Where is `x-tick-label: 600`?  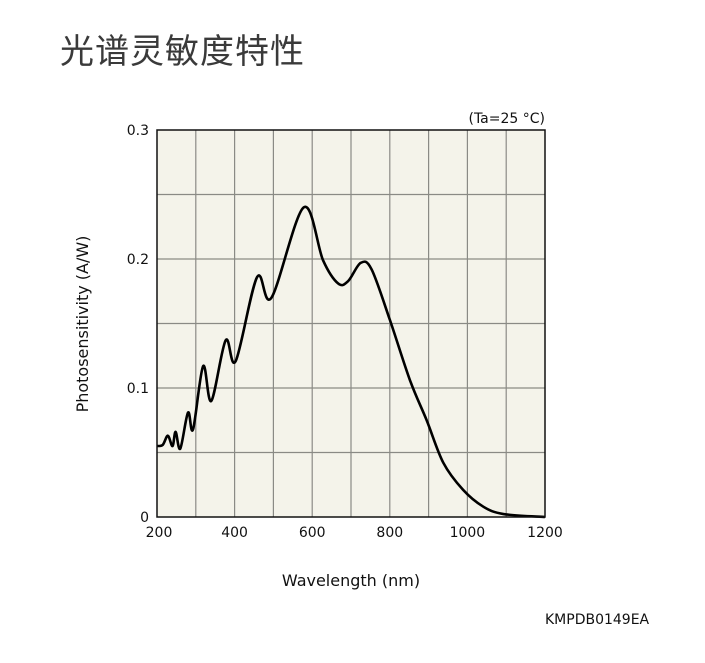 x-tick-label: 600 is located at coordinates (312, 533).